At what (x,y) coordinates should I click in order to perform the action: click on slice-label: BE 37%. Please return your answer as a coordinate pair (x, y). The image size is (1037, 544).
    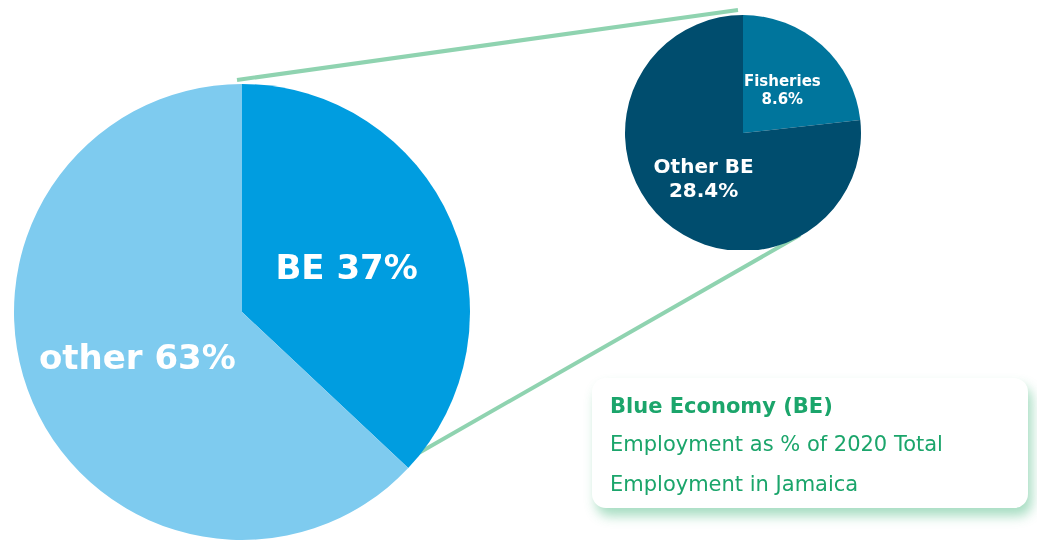
    Looking at the image, I should click on (346, 266).